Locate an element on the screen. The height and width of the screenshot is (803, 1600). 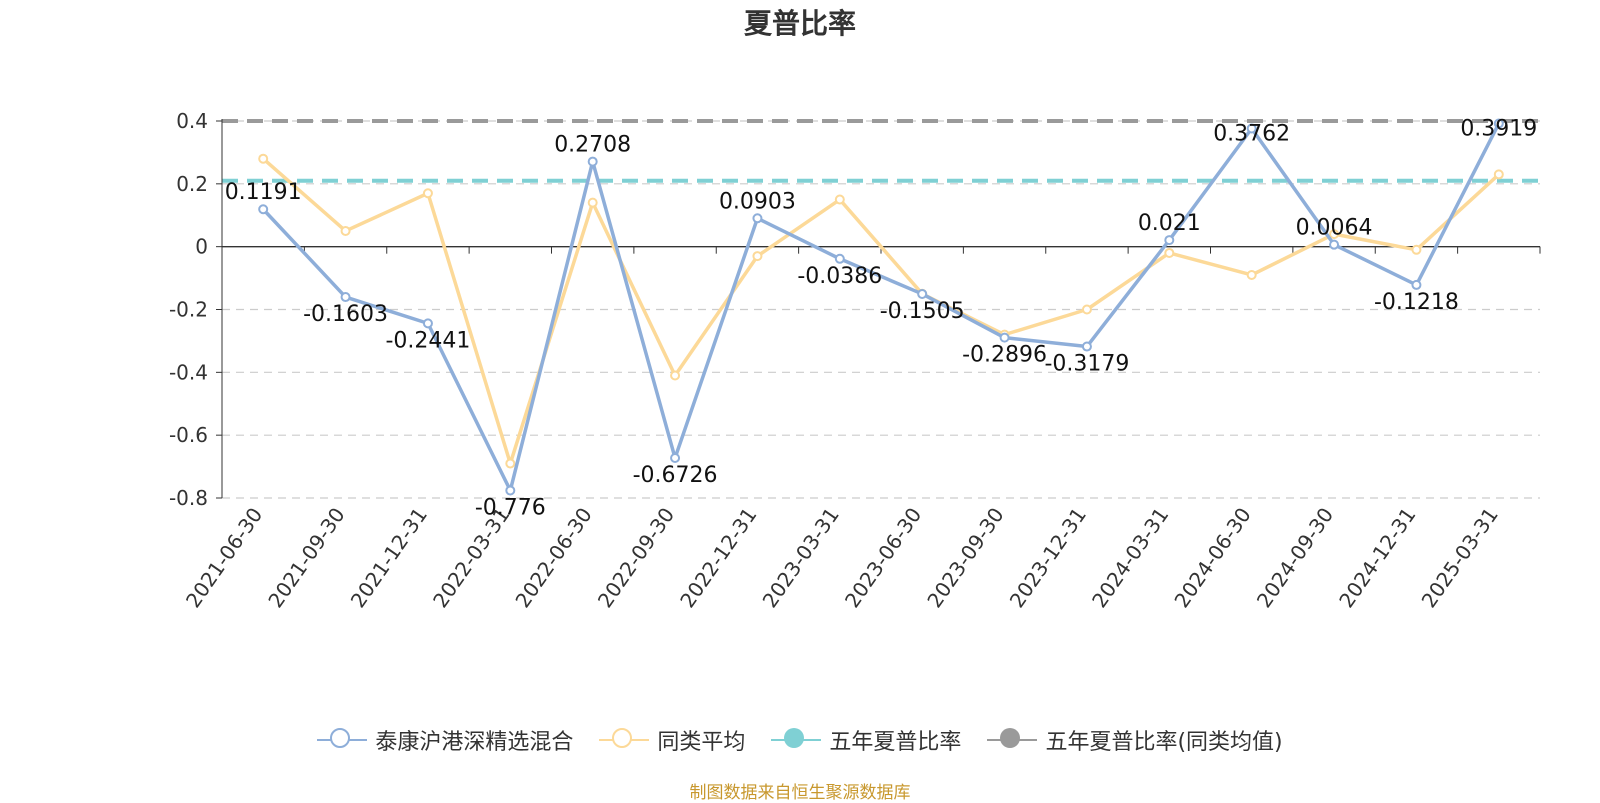
data-label-8: -0.1505 is located at coordinates (922, 311).